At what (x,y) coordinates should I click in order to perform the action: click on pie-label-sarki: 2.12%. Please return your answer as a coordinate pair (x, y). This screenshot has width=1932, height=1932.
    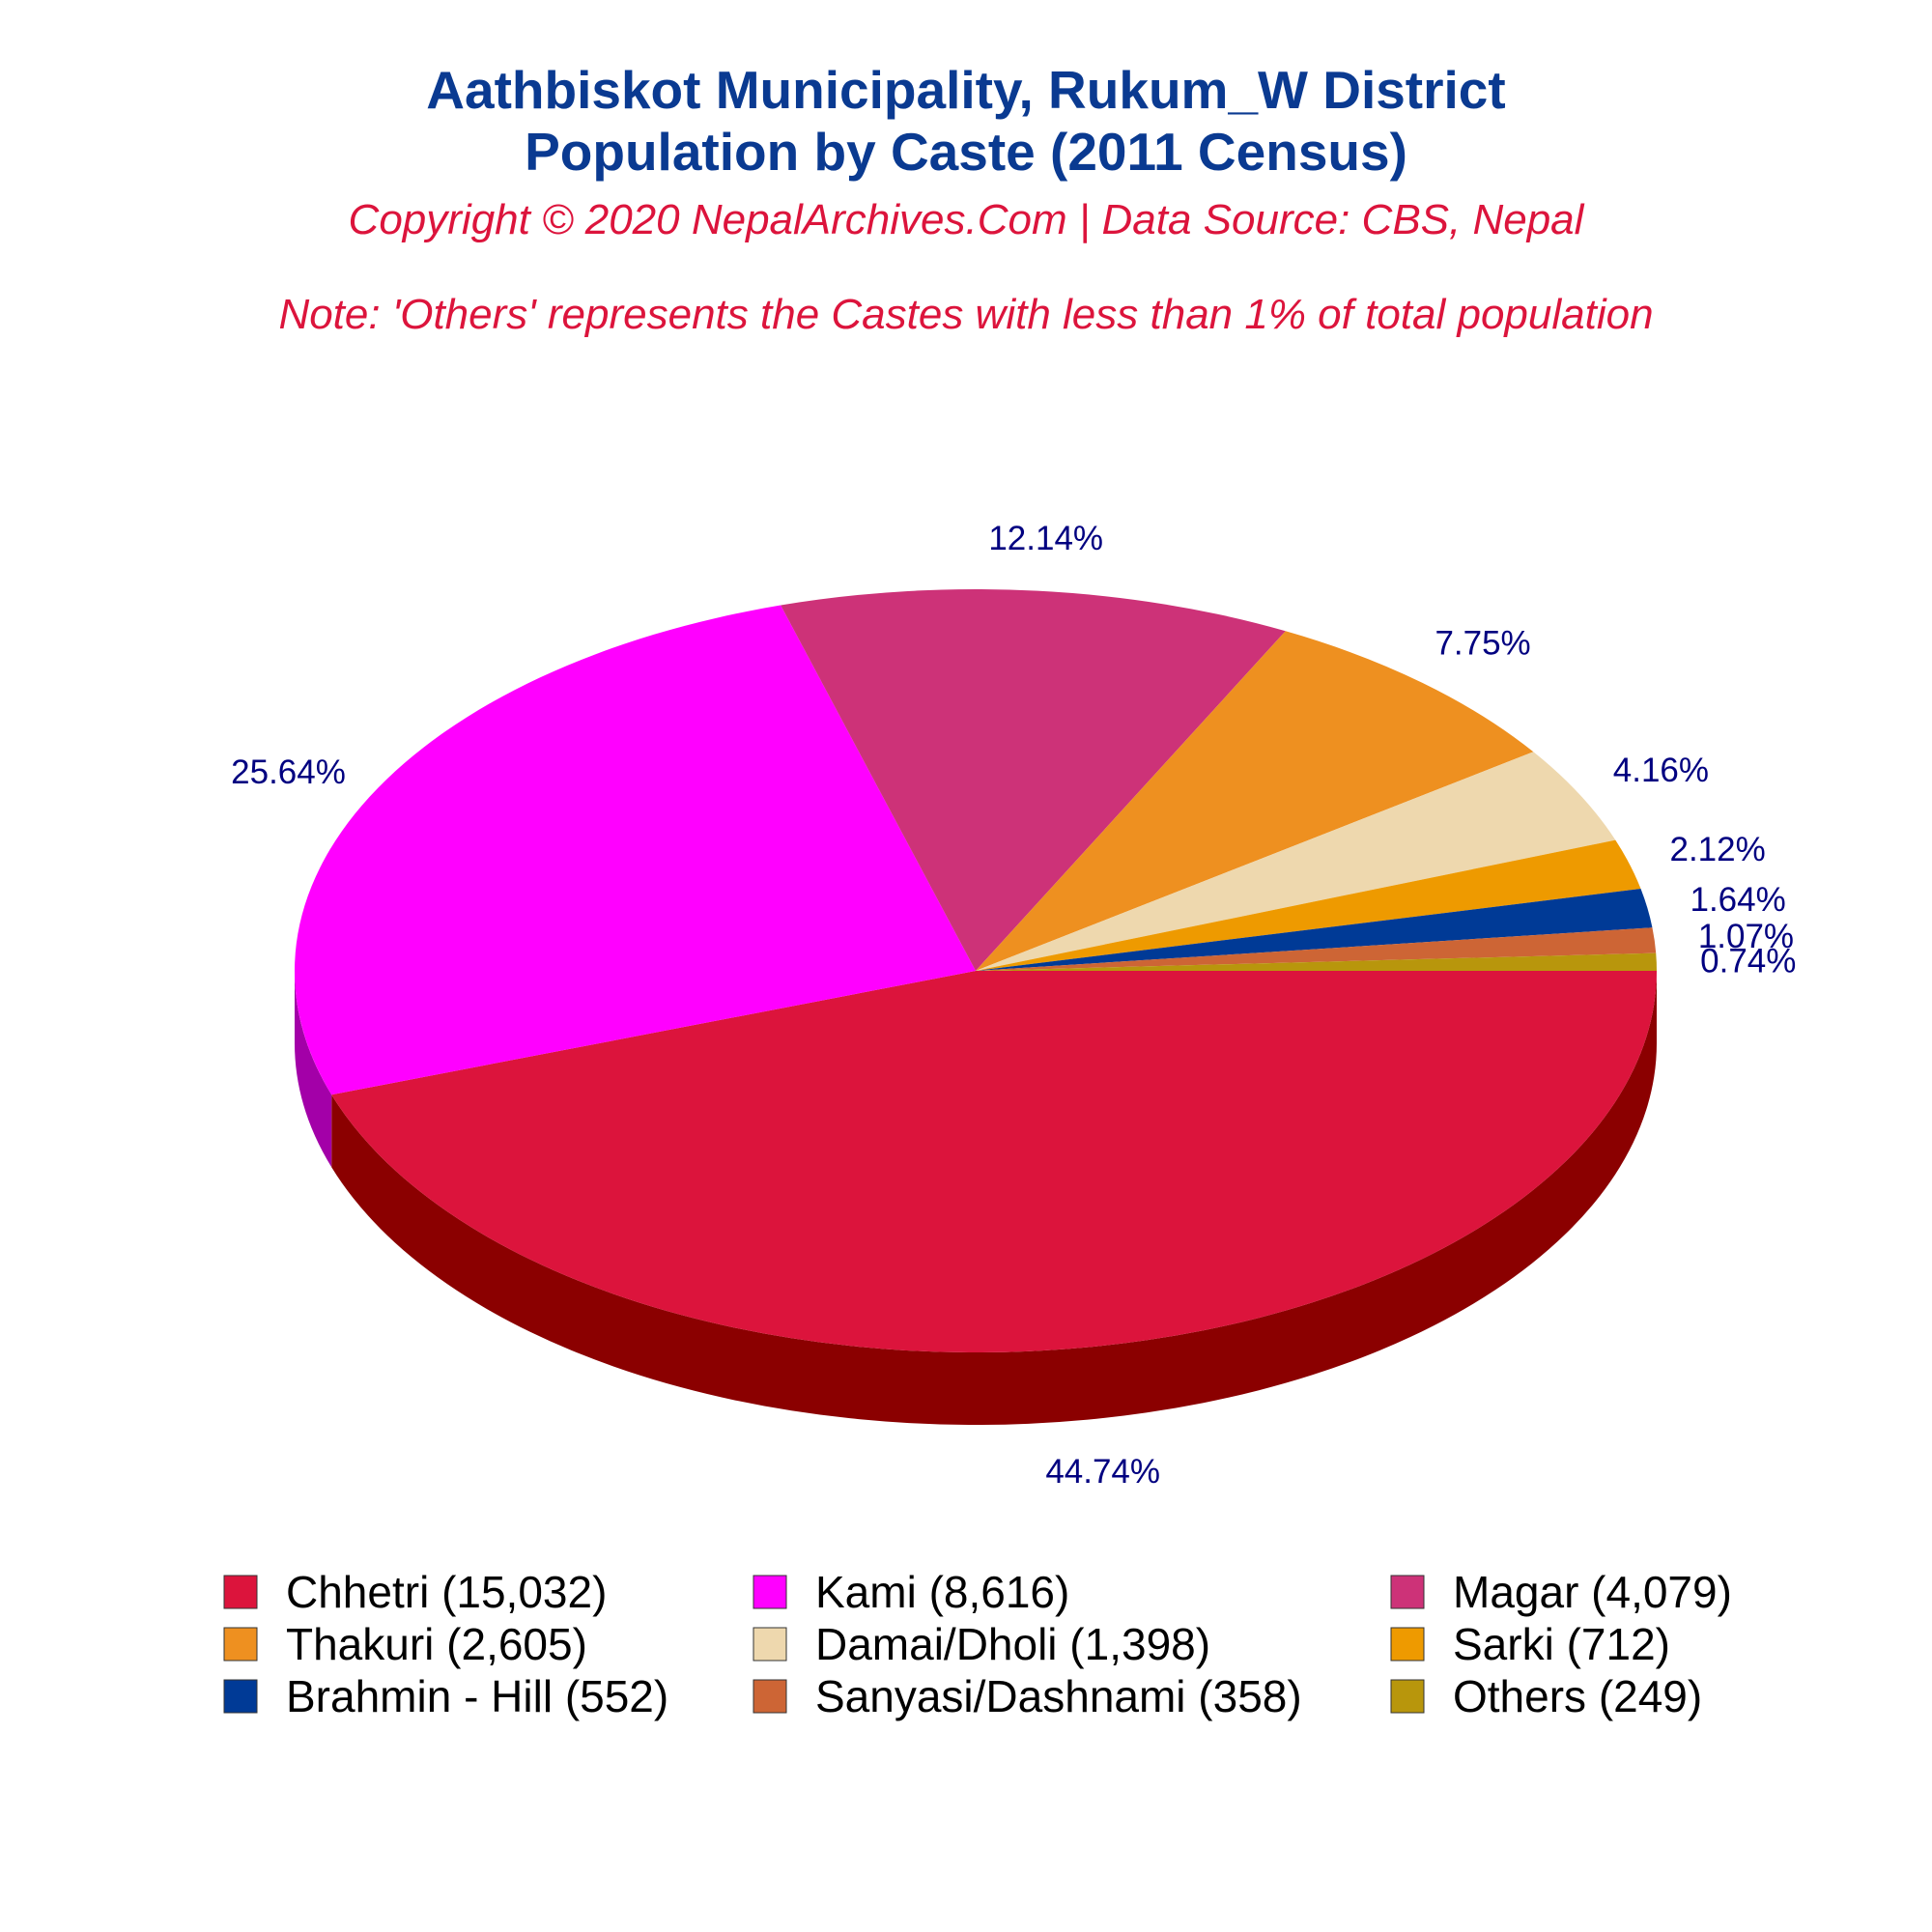
    Looking at the image, I should click on (1717, 849).